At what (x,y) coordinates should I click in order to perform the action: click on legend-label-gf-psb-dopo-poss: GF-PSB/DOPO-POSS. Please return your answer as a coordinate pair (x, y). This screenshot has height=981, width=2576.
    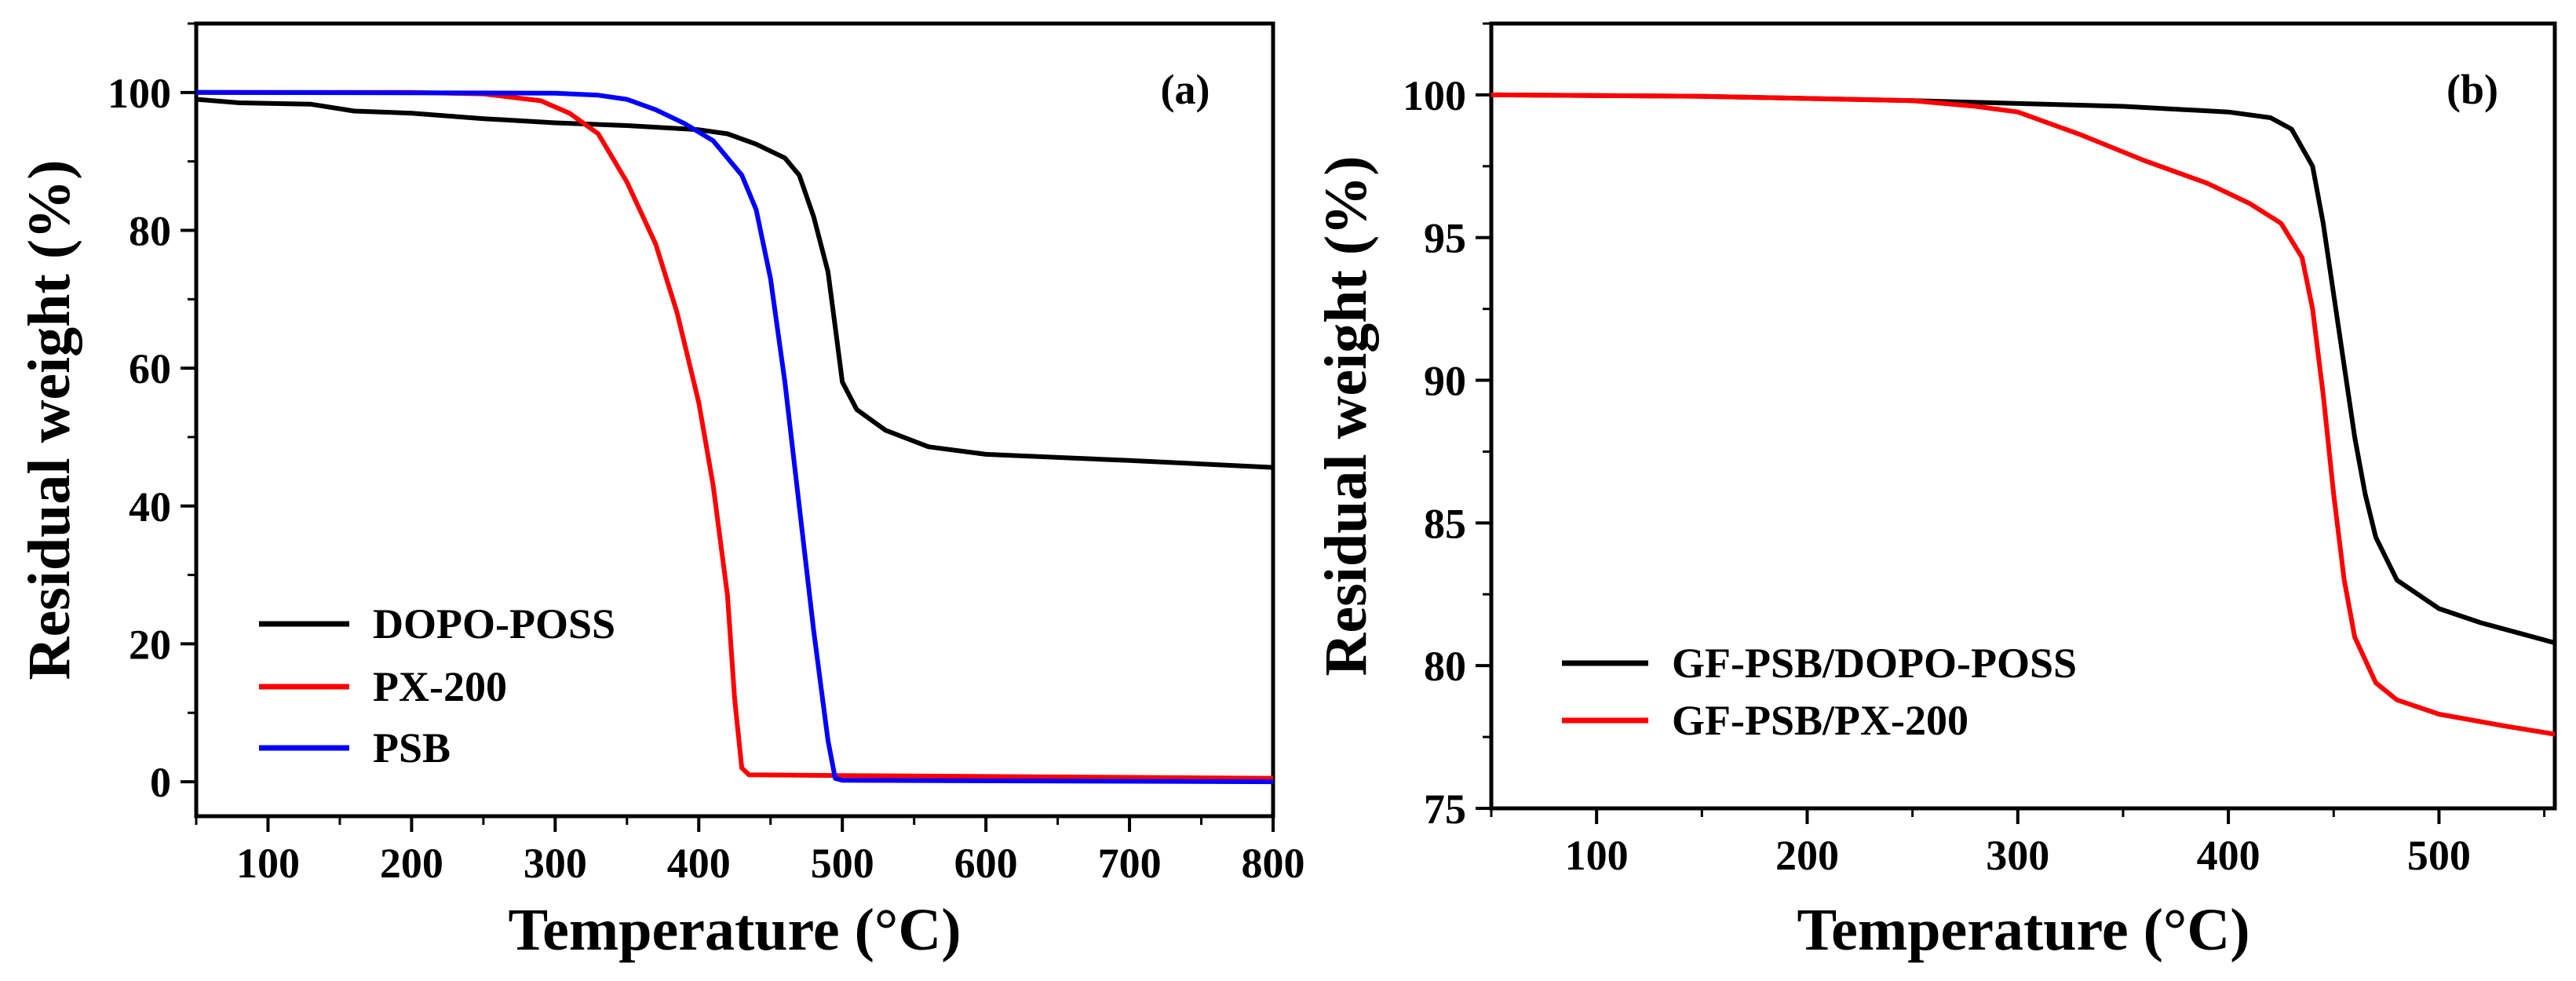
    Looking at the image, I should click on (1874, 664).